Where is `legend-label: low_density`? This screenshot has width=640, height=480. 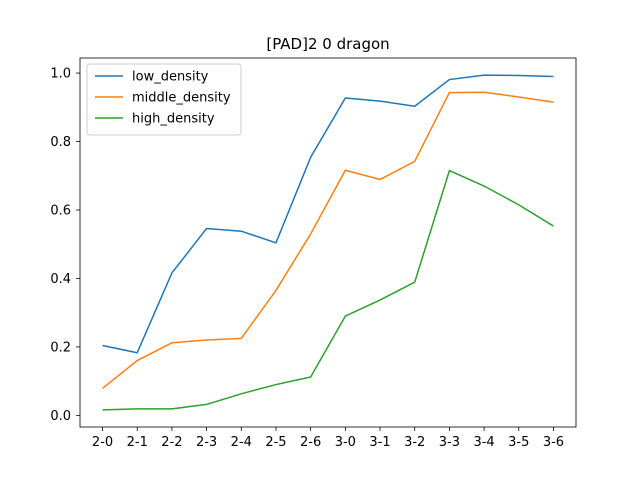
legend-label: low_density is located at coordinates (170, 77).